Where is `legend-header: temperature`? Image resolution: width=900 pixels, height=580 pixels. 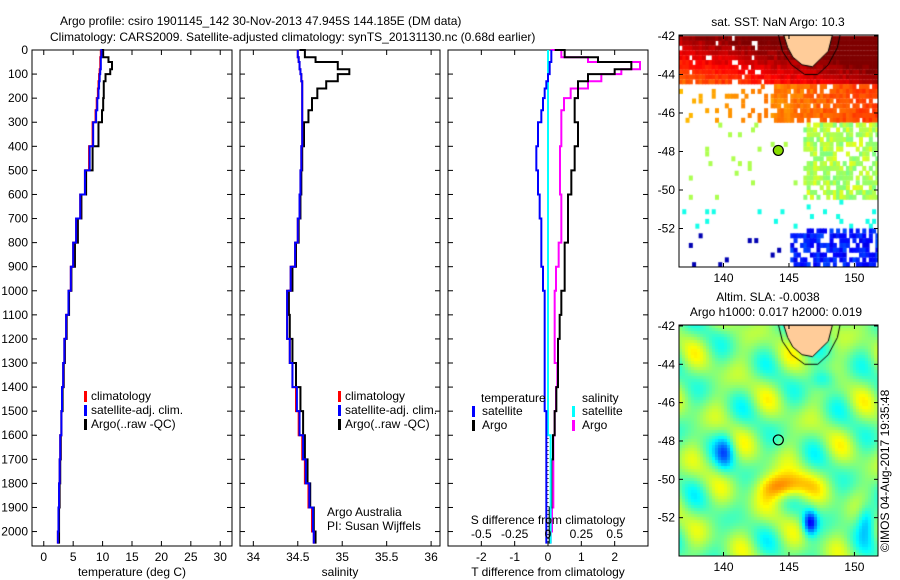 legend-header: temperature is located at coordinates (513, 398).